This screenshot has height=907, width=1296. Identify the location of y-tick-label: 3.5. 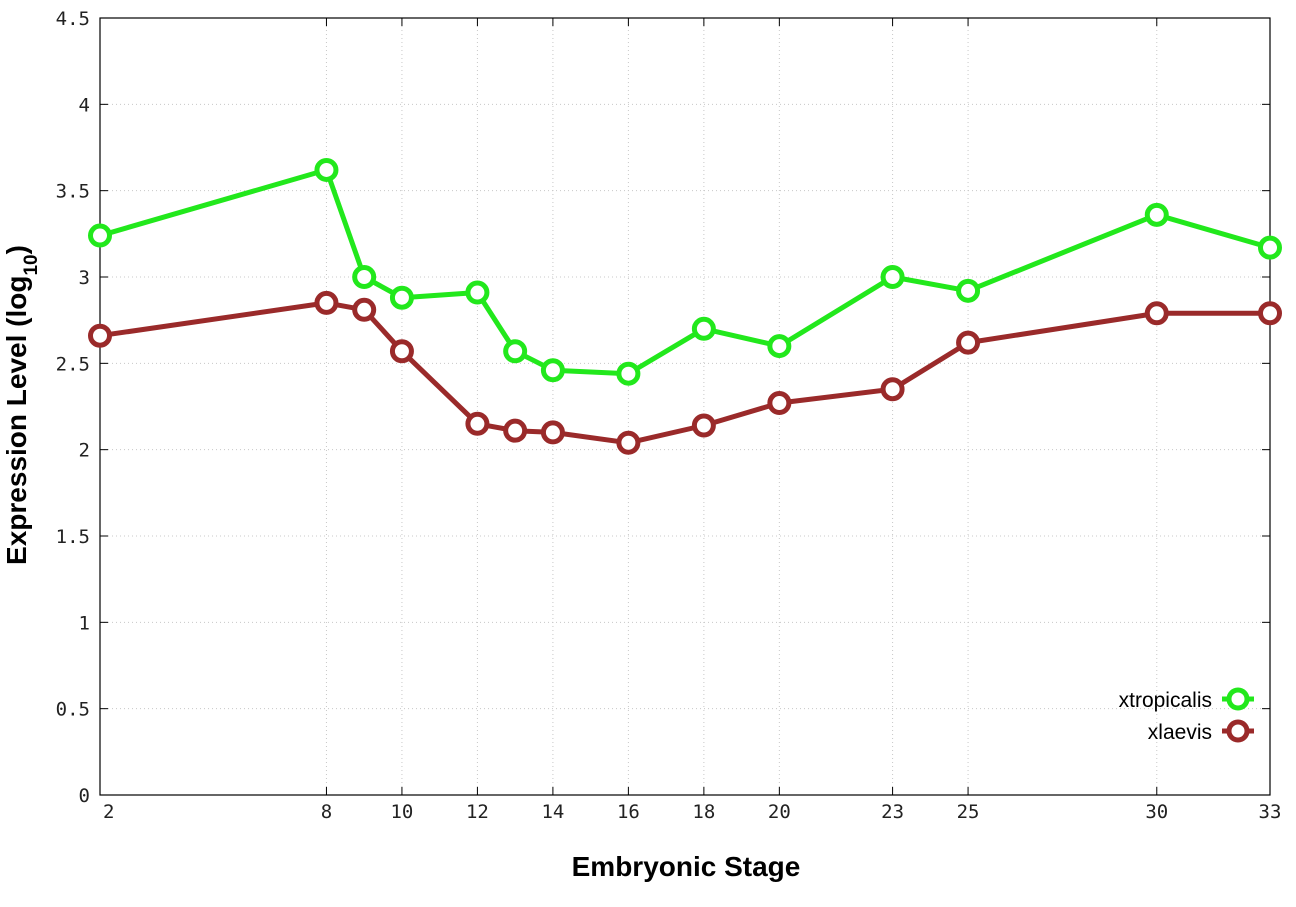
(73, 192).